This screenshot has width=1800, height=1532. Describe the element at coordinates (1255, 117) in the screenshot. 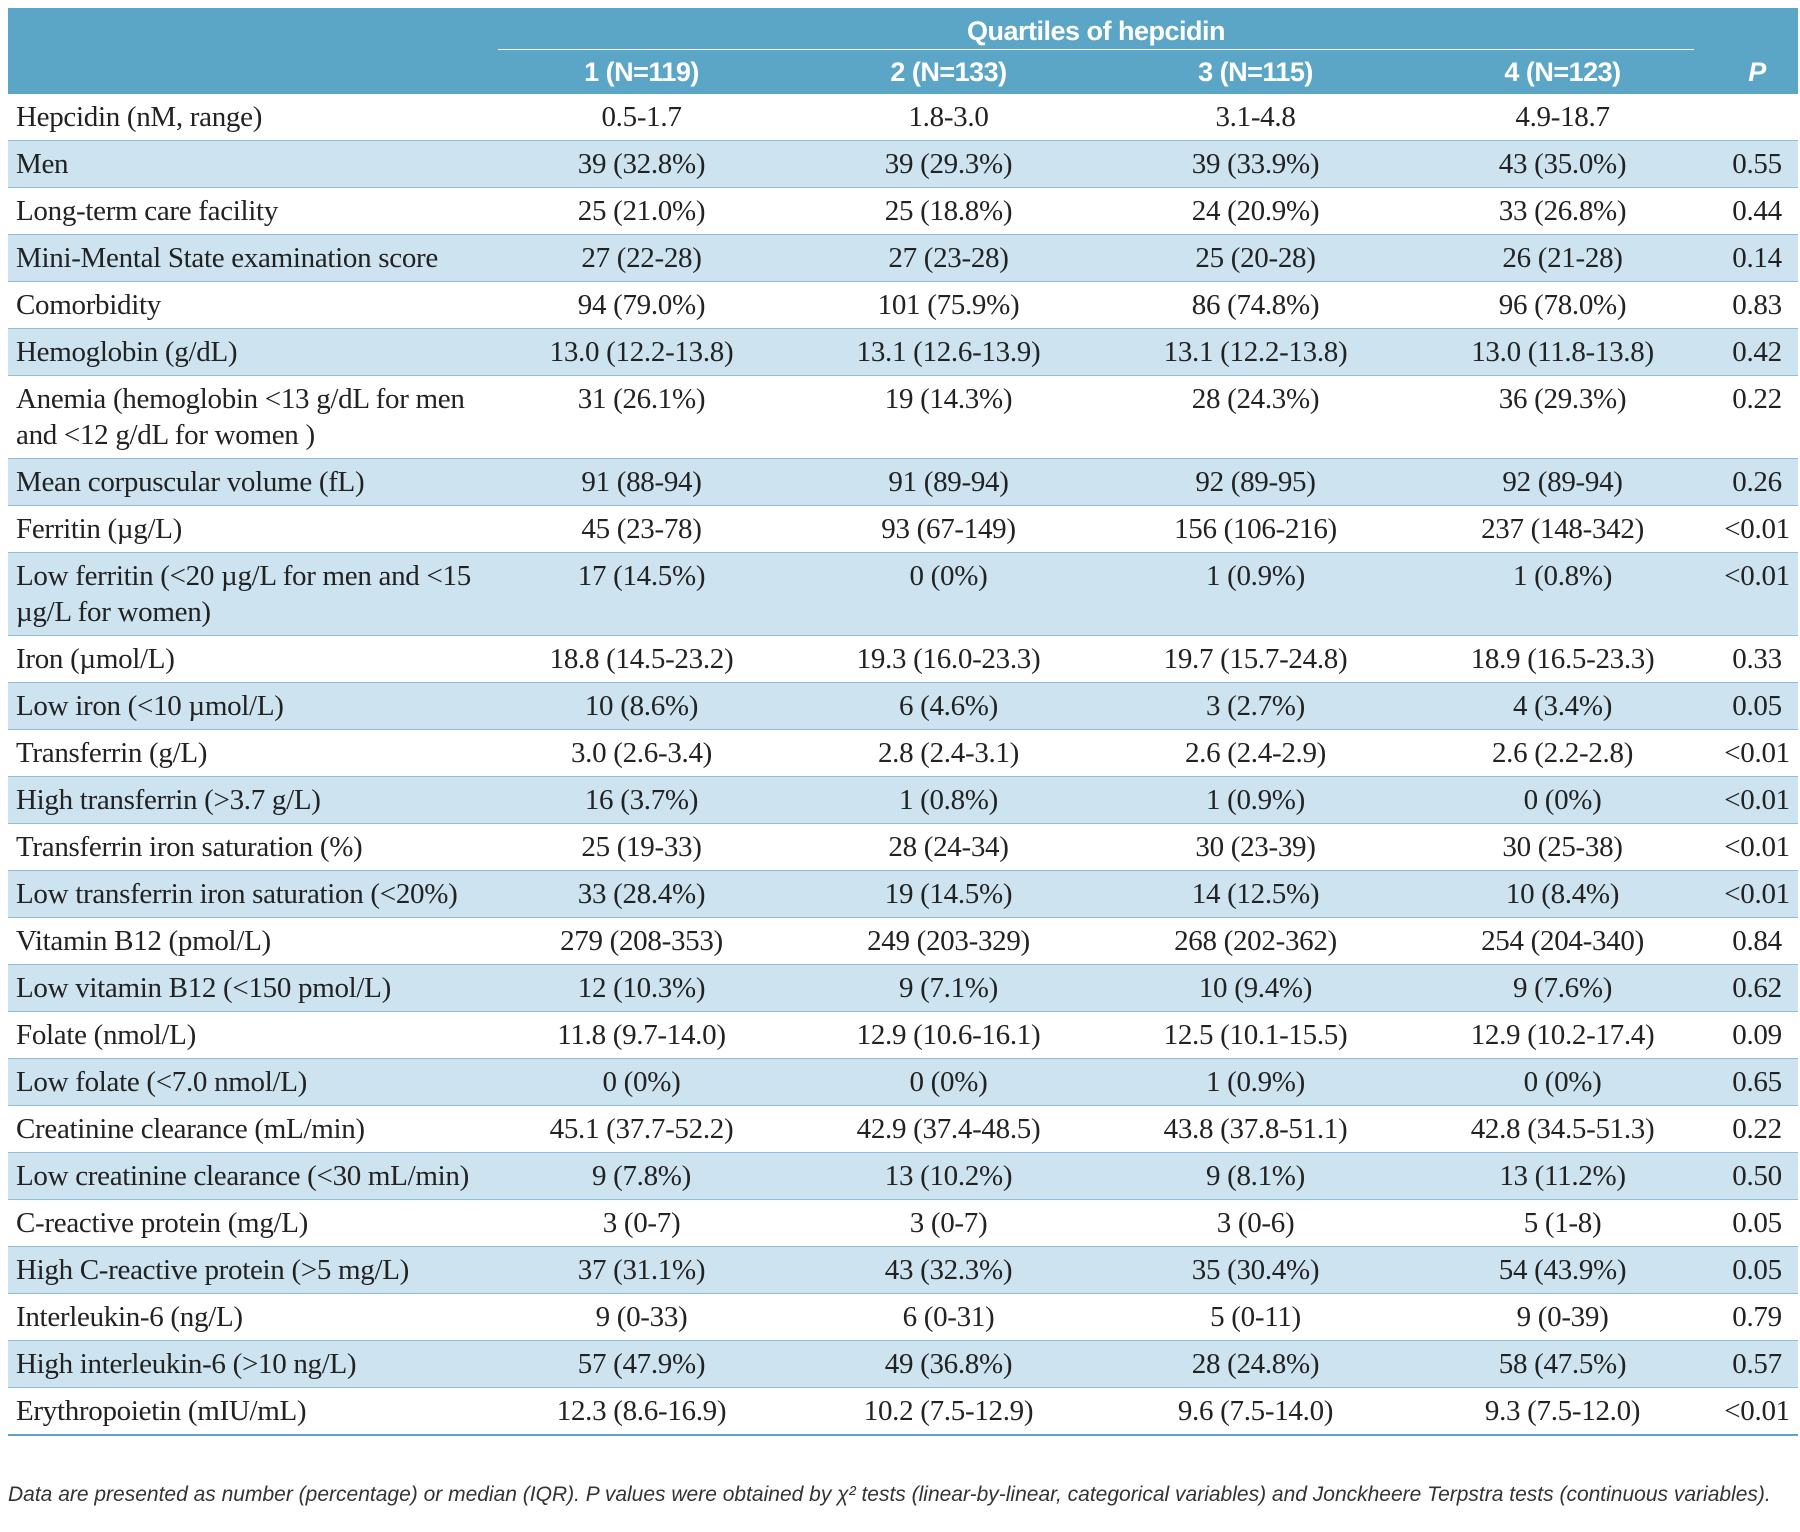

I see `quartile-3-value: 3.1-4.8` at that location.